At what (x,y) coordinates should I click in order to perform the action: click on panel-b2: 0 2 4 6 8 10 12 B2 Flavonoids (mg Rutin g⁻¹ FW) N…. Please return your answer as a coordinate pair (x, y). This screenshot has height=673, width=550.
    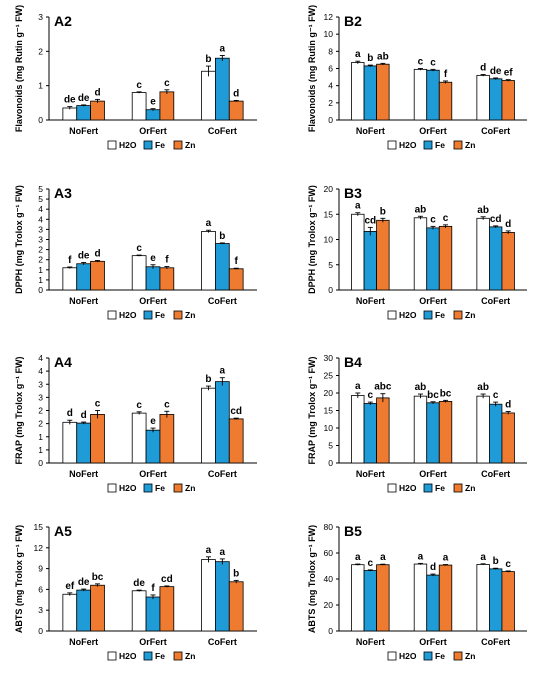
    Looking at the image, I should click on (417, 77).